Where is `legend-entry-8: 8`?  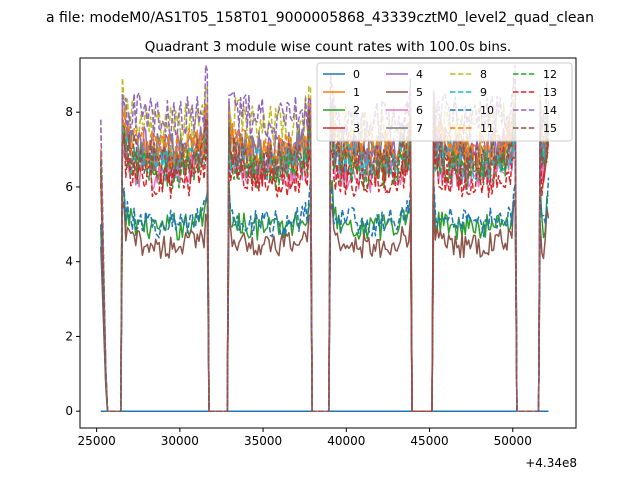
legend-entry-8: 8 is located at coordinates (468, 74).